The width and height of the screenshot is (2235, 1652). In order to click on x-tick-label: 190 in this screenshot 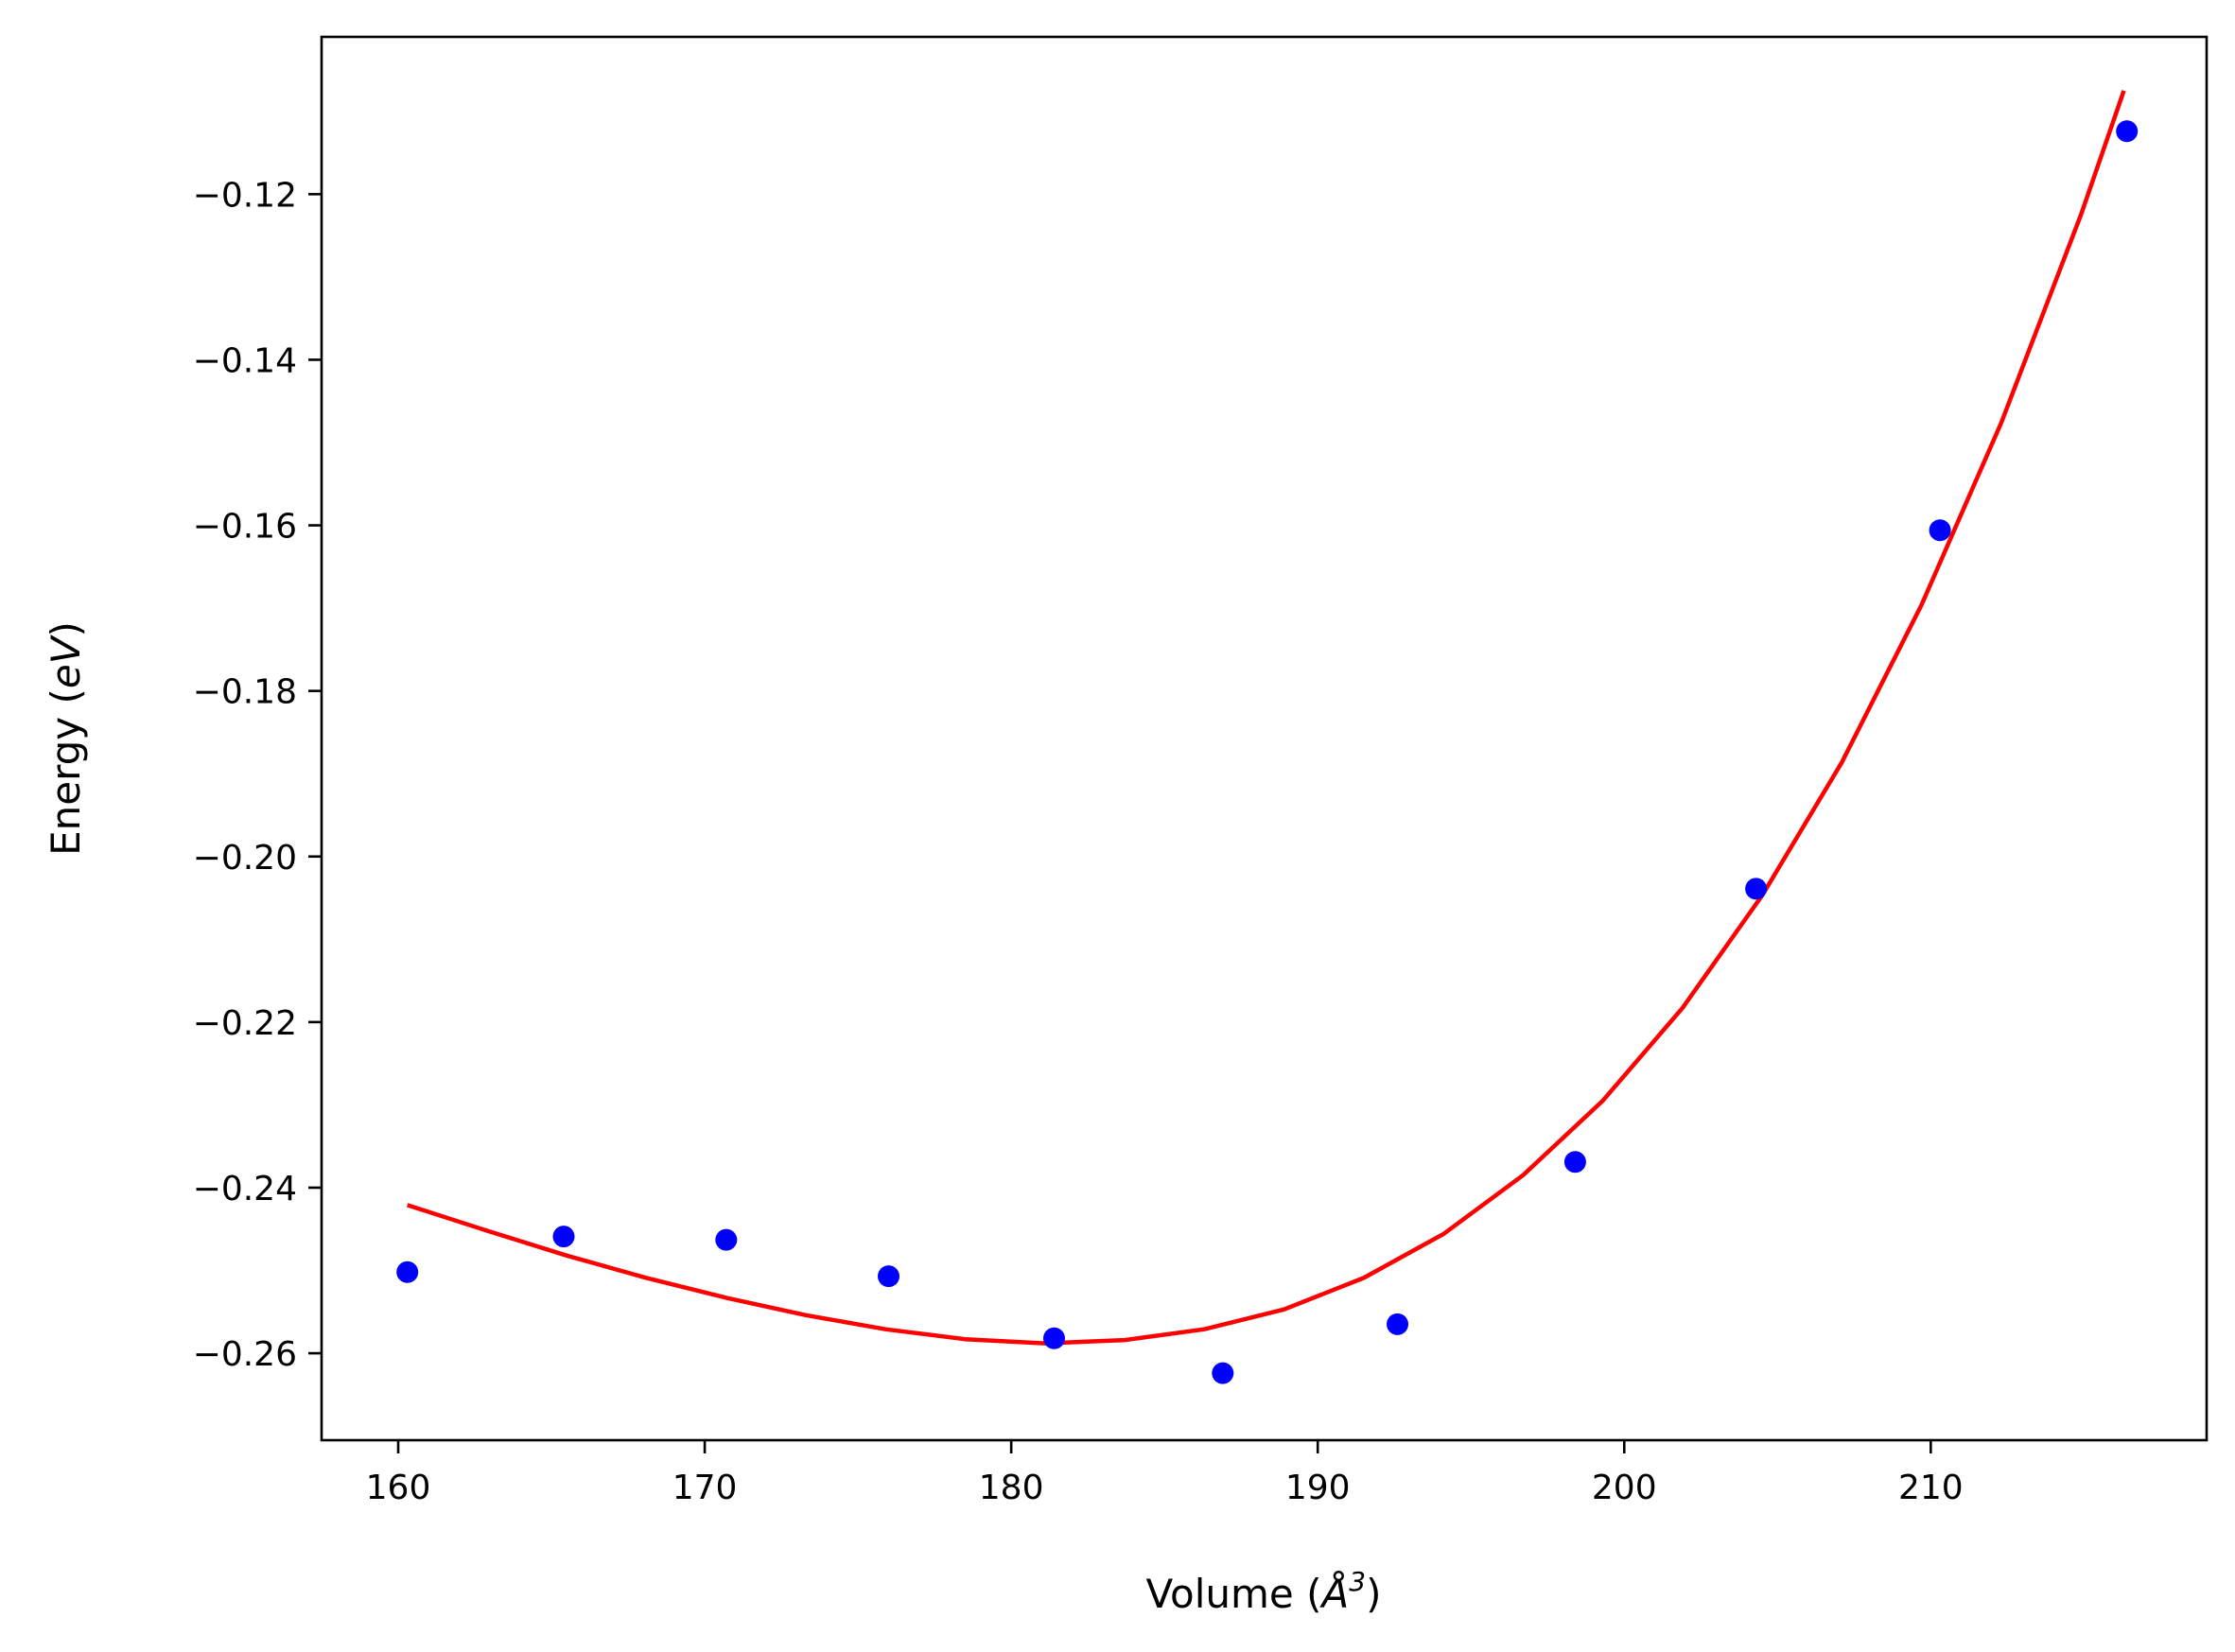, I will do `click(1318, 1488)`.